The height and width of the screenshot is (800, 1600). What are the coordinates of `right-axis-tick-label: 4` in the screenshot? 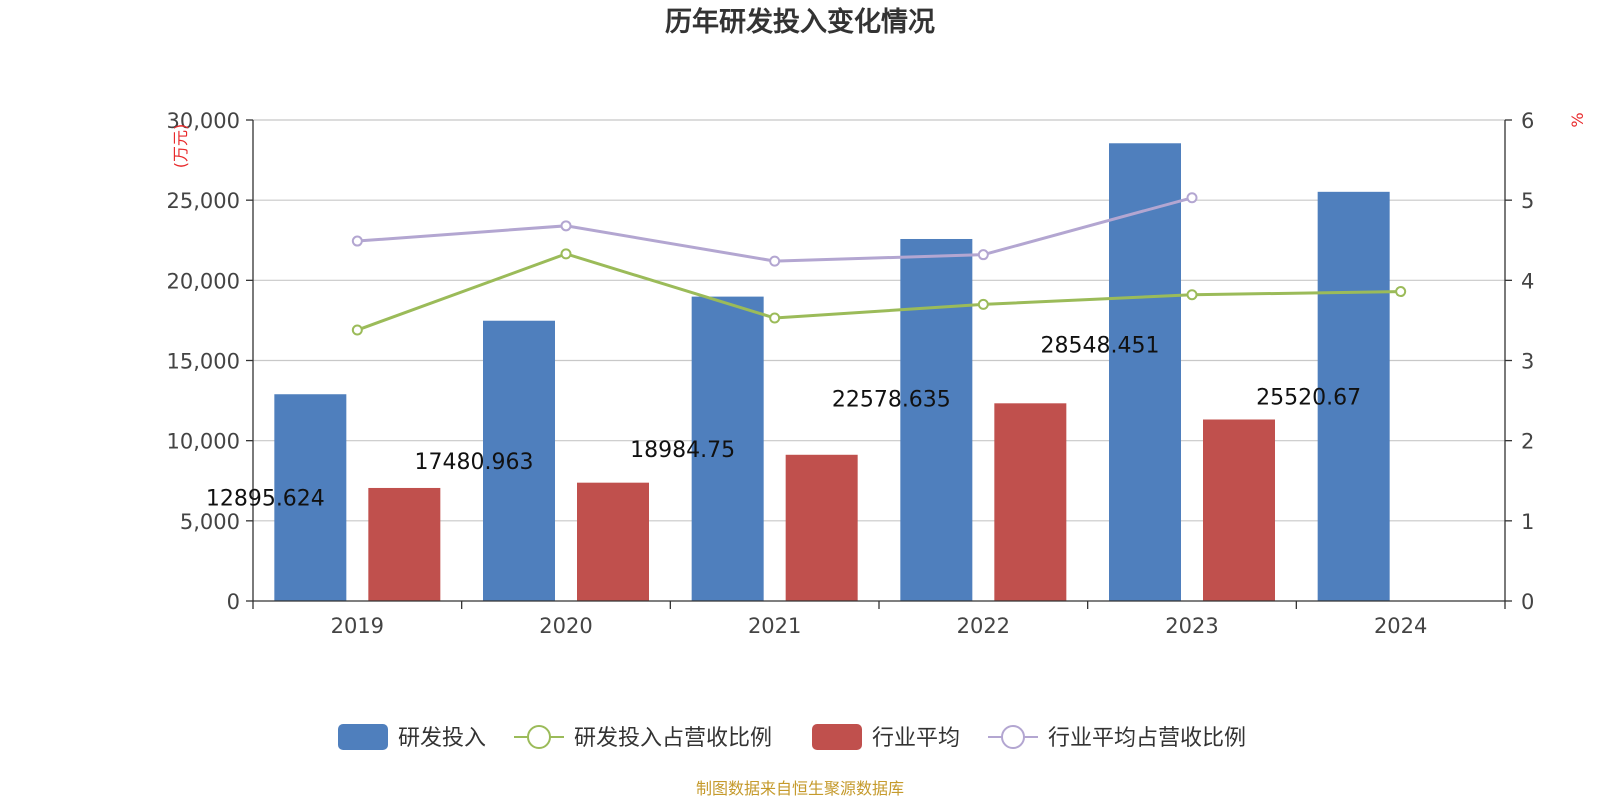 It's located at (1527, 281).